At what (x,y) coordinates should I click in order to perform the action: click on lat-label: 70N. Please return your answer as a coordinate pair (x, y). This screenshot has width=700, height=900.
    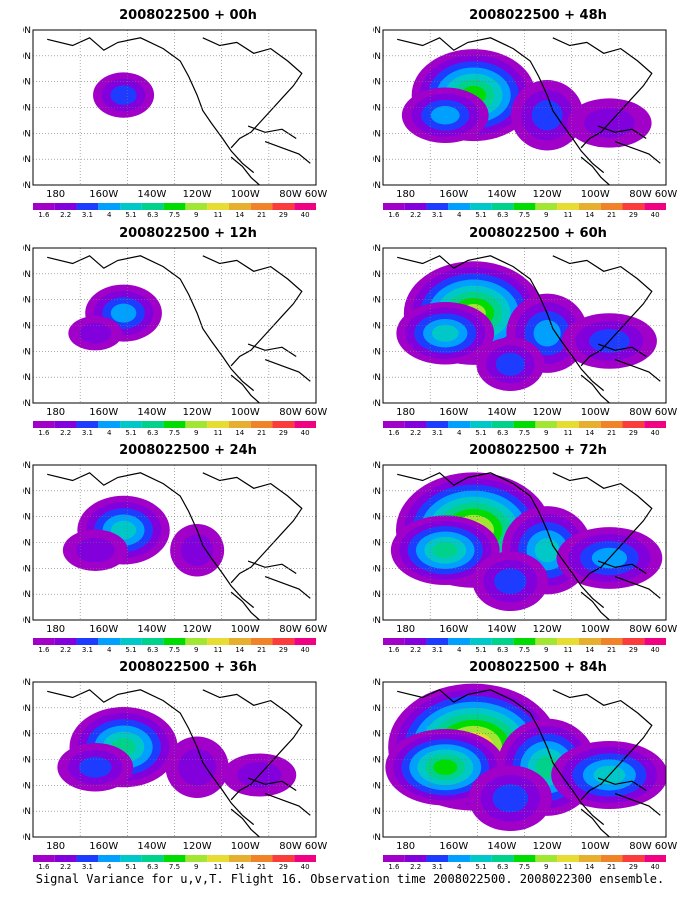
    Looking at the image, I should click on (27, 466).